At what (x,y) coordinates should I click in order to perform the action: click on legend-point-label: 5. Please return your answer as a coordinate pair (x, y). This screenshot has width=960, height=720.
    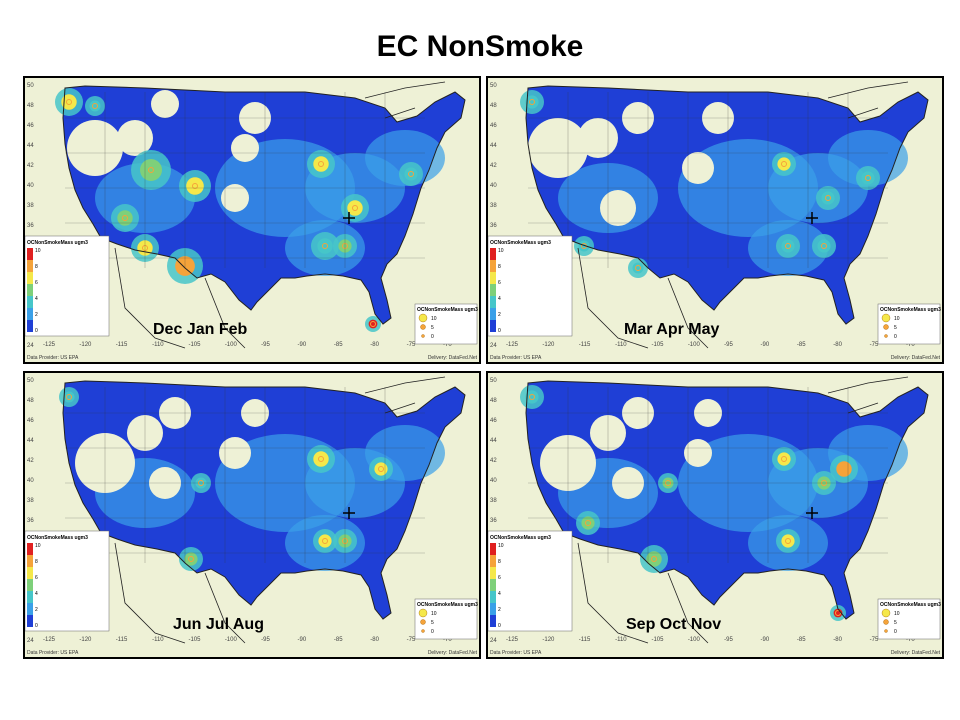
    Looking at the image, I should click on (895, 328).